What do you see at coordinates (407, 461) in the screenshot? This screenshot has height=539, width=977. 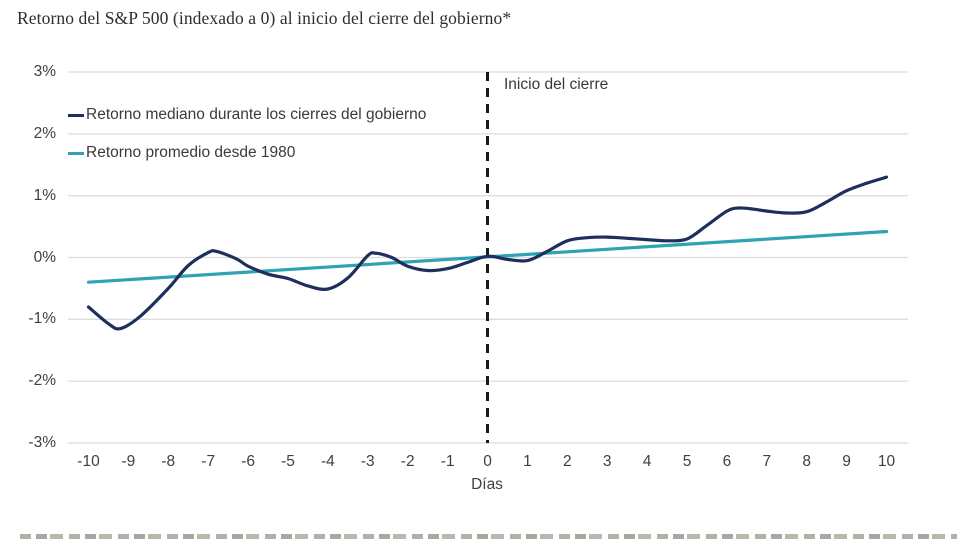 I see `x-tick-label: -2` at bounding box center [407, 461].